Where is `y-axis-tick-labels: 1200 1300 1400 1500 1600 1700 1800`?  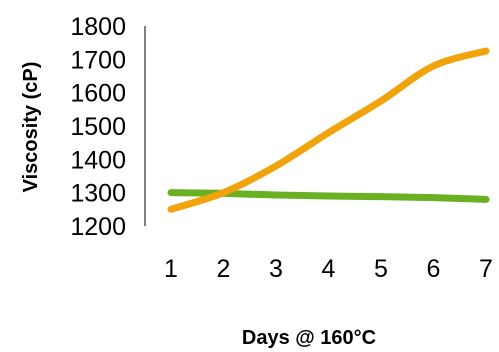
y-axis-tick-labels: 1200 1300 1400 1500 1600 1700 1800 is located at coordinates (98, 127).